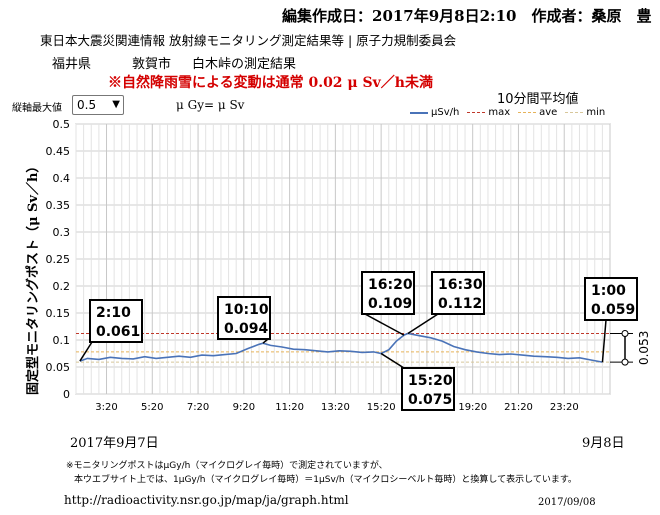 This screenshot has height=515, width=660. I want to click on x-tick-label: 7:20, so click(198, 407).